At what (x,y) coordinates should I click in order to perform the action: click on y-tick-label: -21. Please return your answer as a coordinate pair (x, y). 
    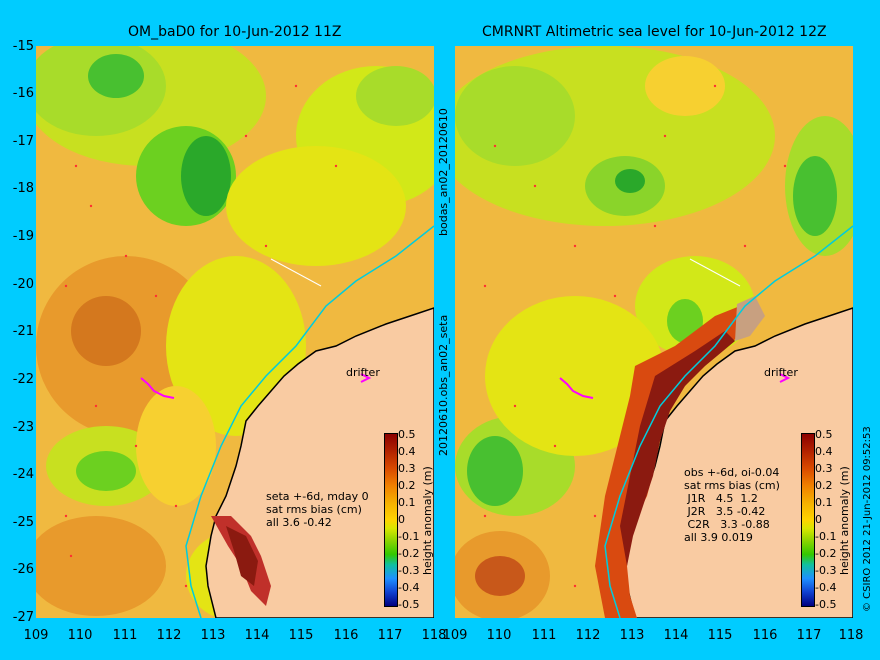
    Looking at the image, I should click on (23, 331).